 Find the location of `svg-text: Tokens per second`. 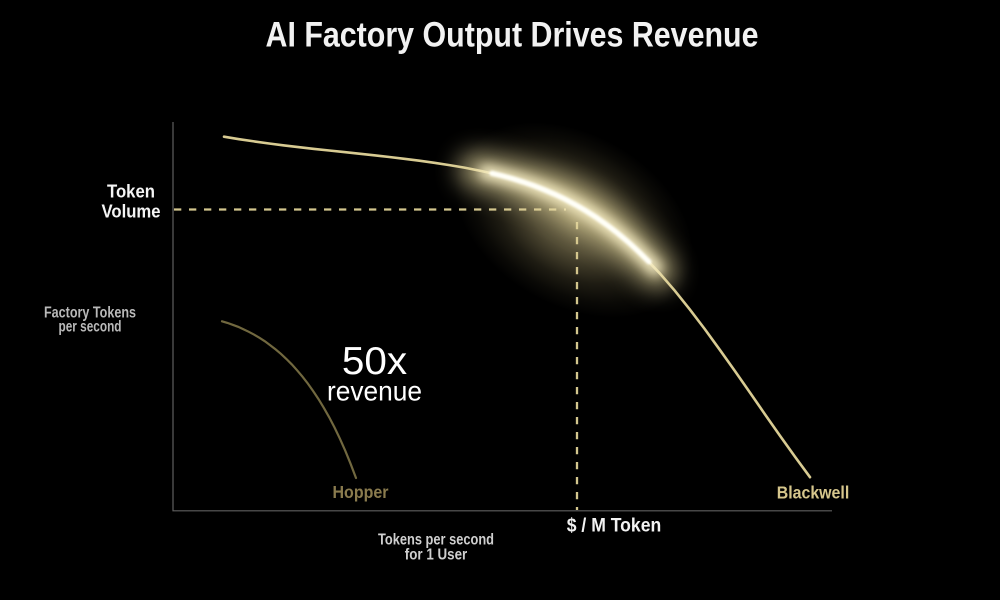

svg-text: Tokens per second is located at coordinates (436, 539).